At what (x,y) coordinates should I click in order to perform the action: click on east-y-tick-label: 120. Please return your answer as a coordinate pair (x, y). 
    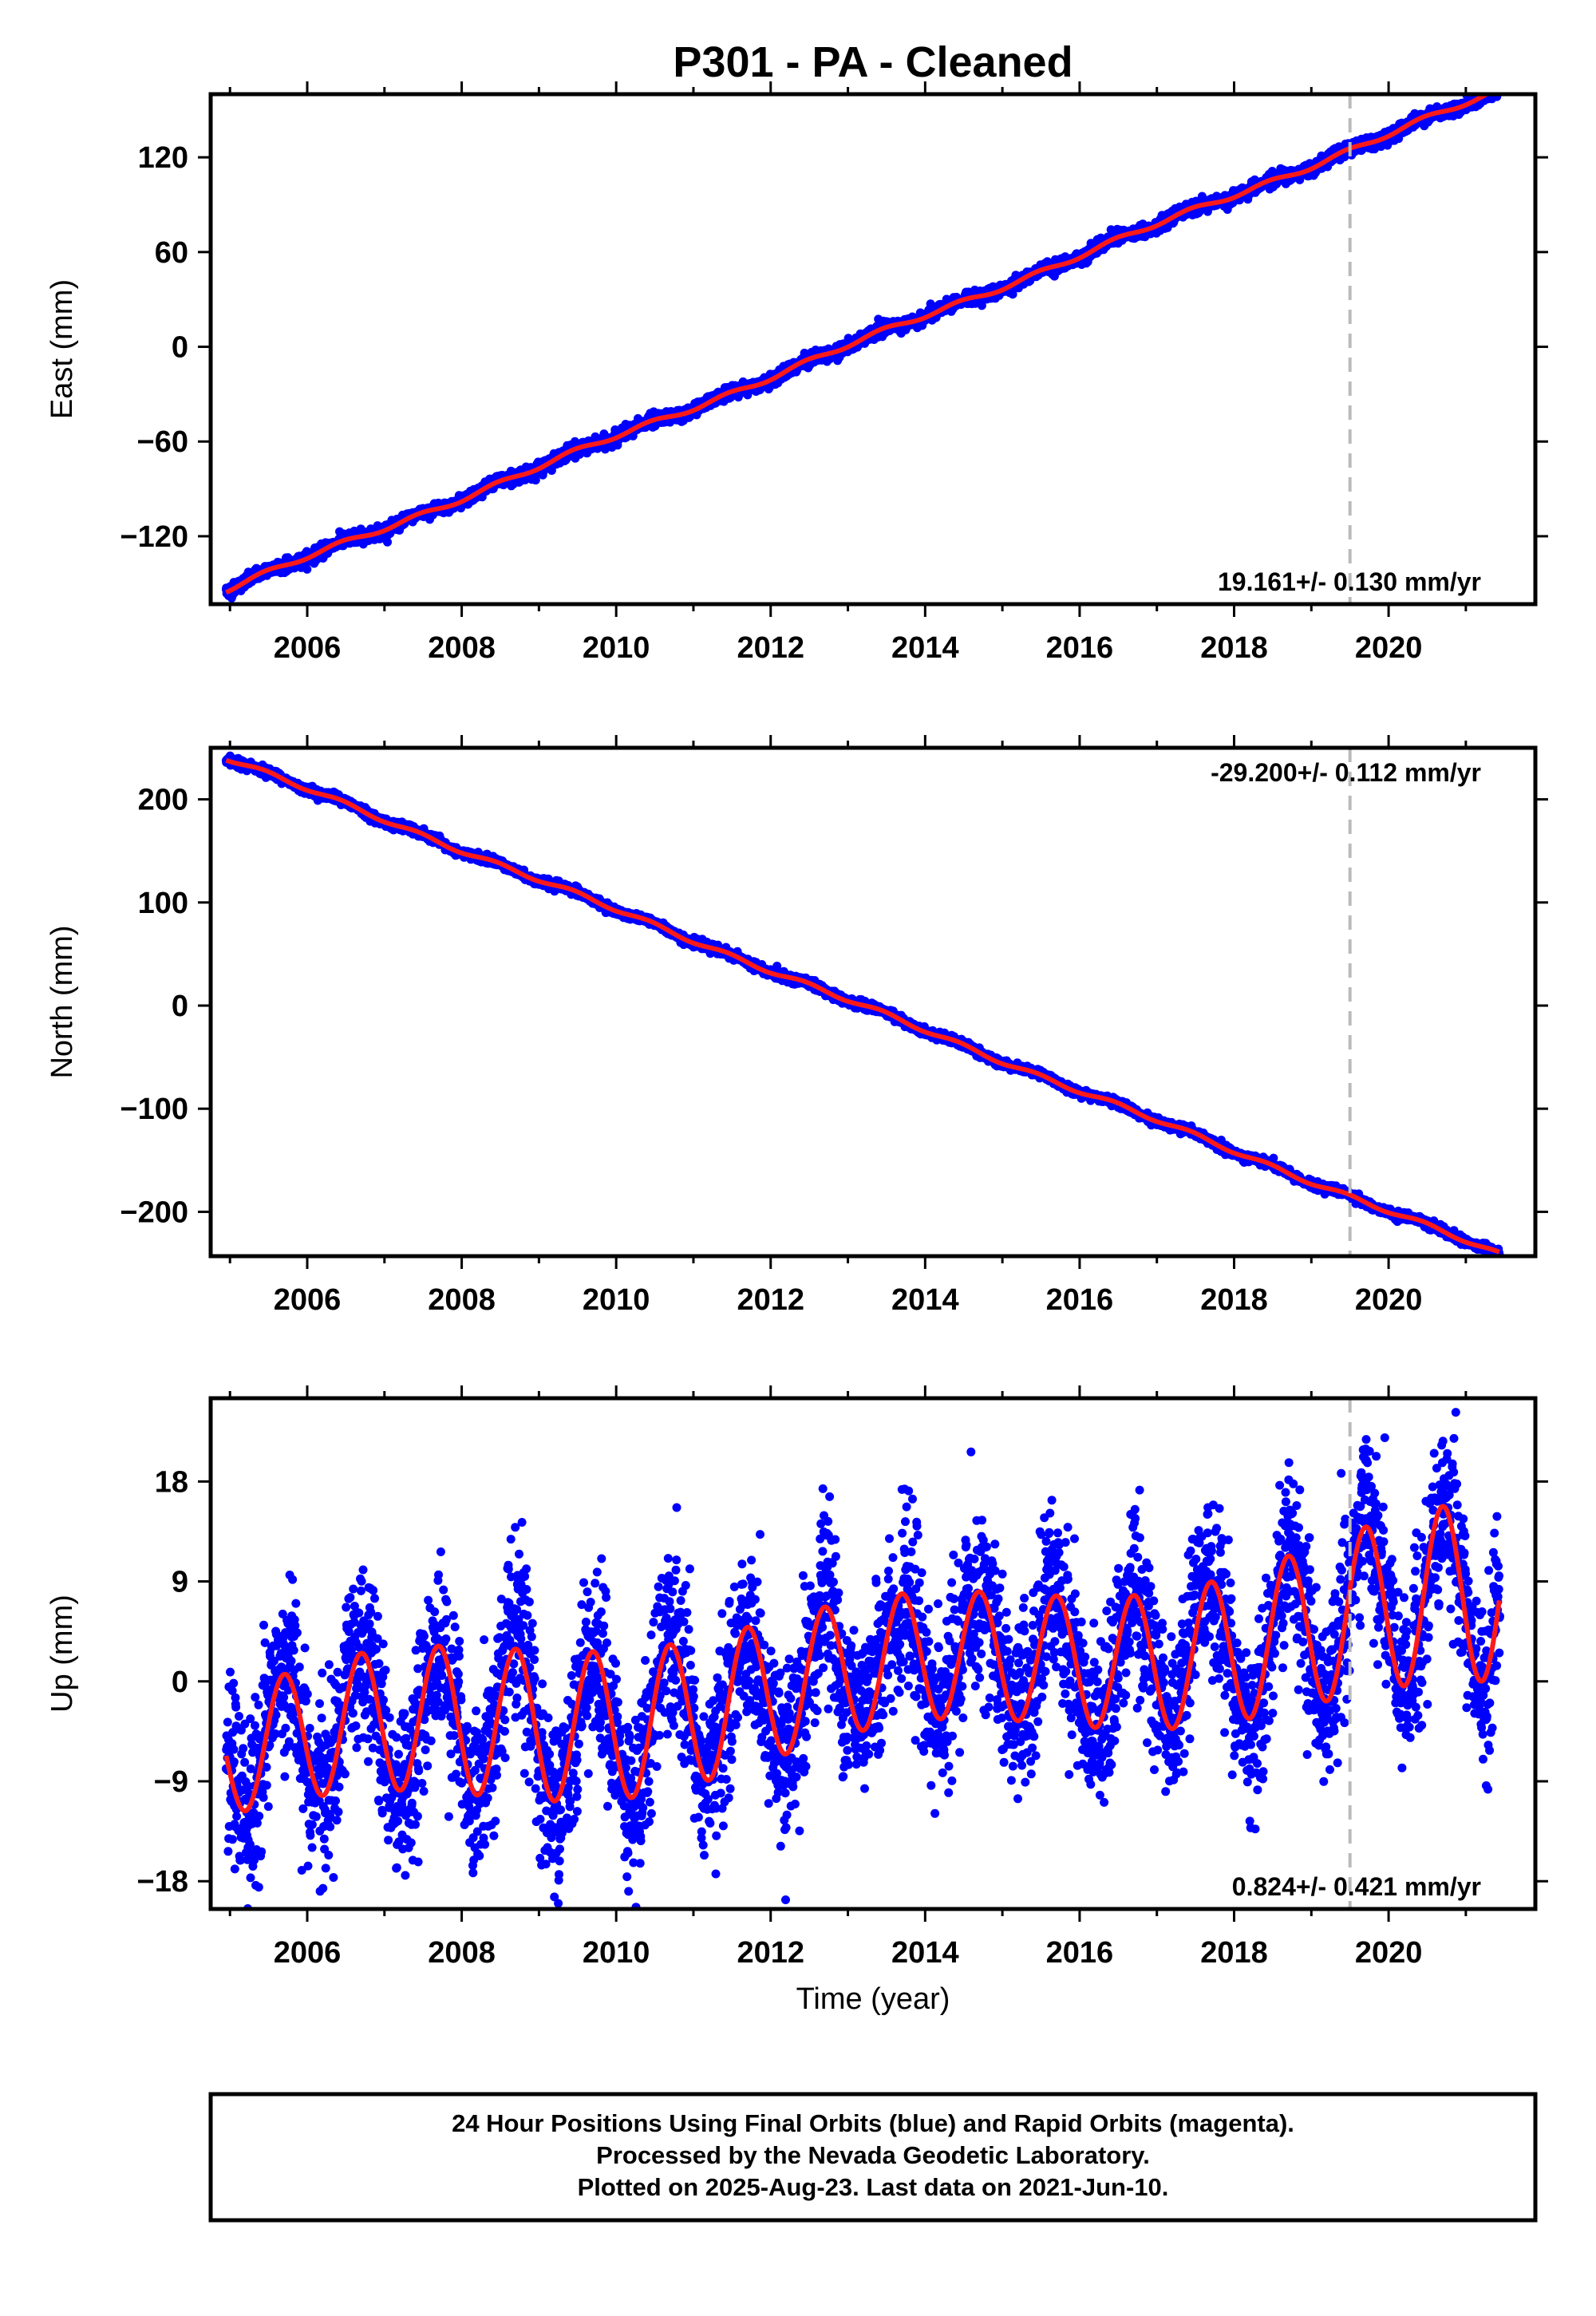
    Looking at the image, I should click on (163, 158).